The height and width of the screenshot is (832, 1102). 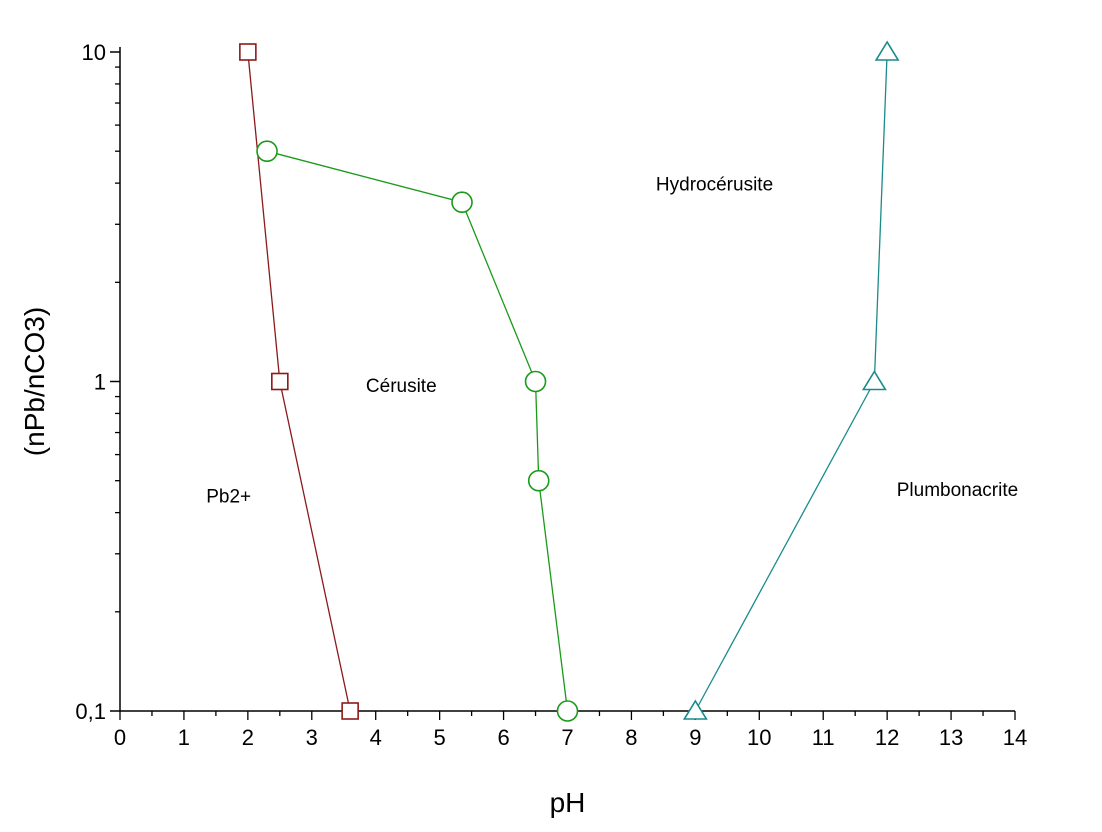 What do you see at coordinates (823, 737) in the screenshot?
I see `x-tick-label: 11` at bounding box center [823, 737].